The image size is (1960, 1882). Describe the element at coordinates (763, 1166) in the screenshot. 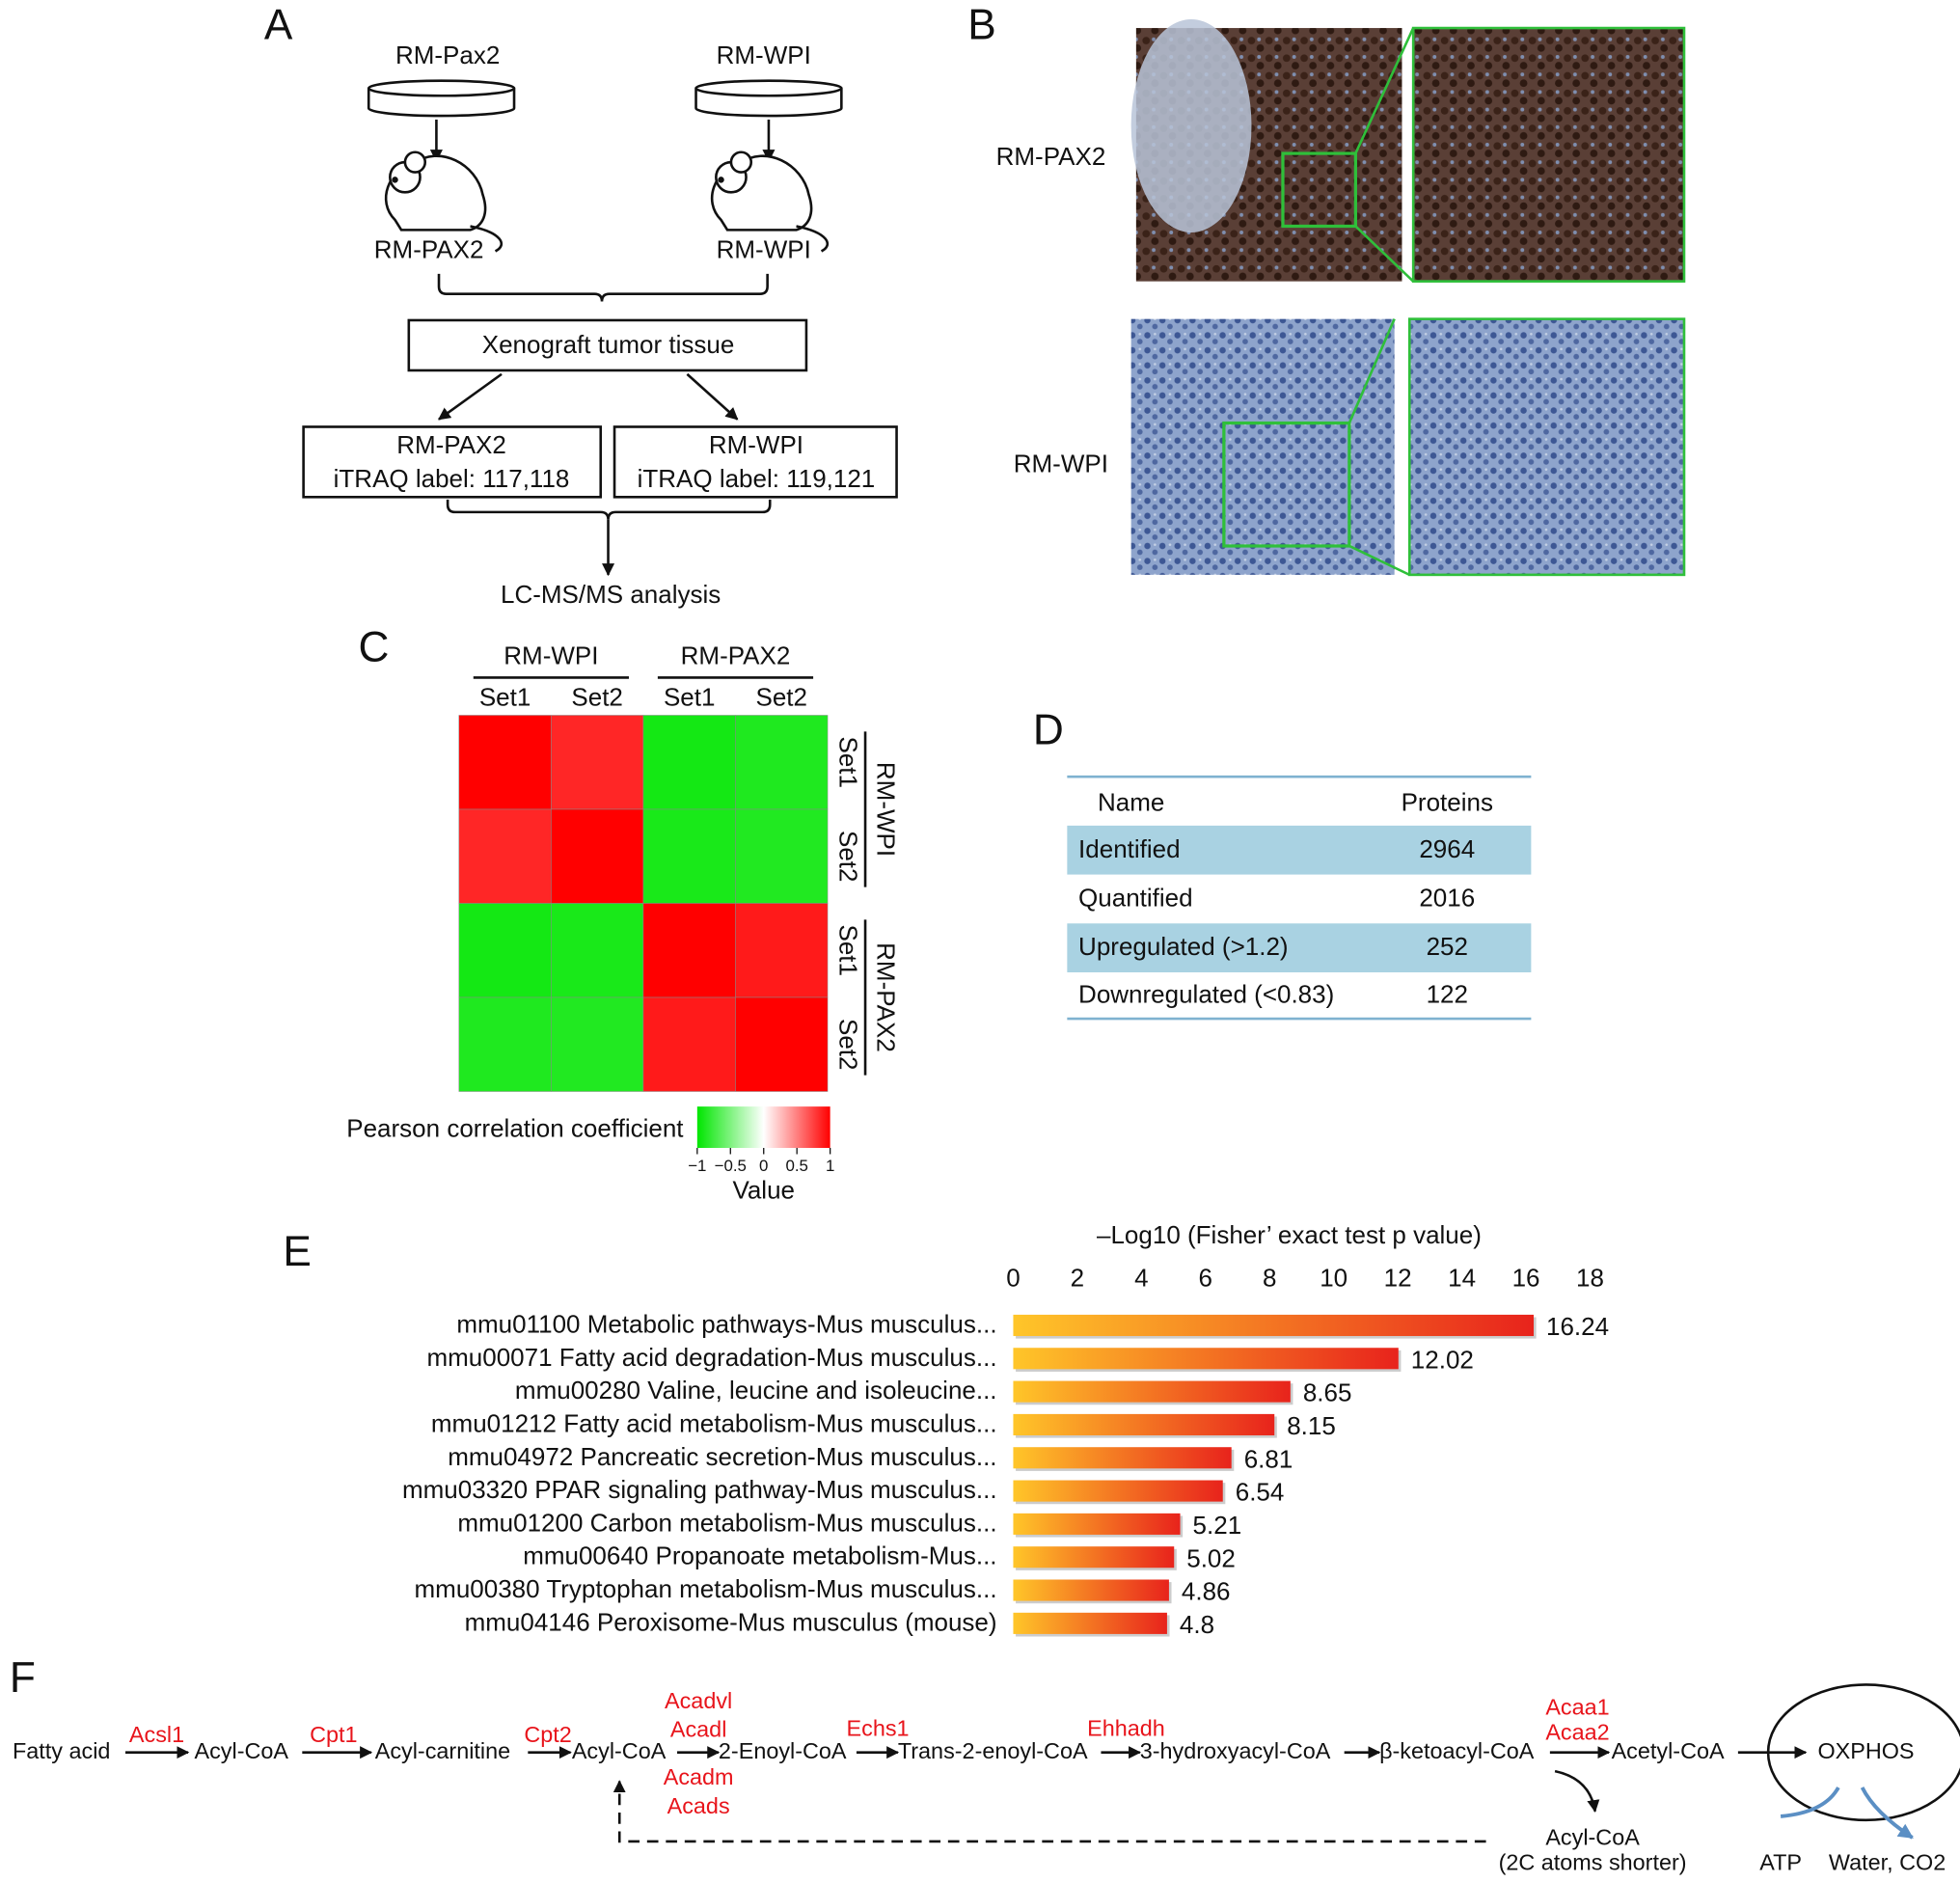

I see `colorbar-tick-label: 0` at that location.